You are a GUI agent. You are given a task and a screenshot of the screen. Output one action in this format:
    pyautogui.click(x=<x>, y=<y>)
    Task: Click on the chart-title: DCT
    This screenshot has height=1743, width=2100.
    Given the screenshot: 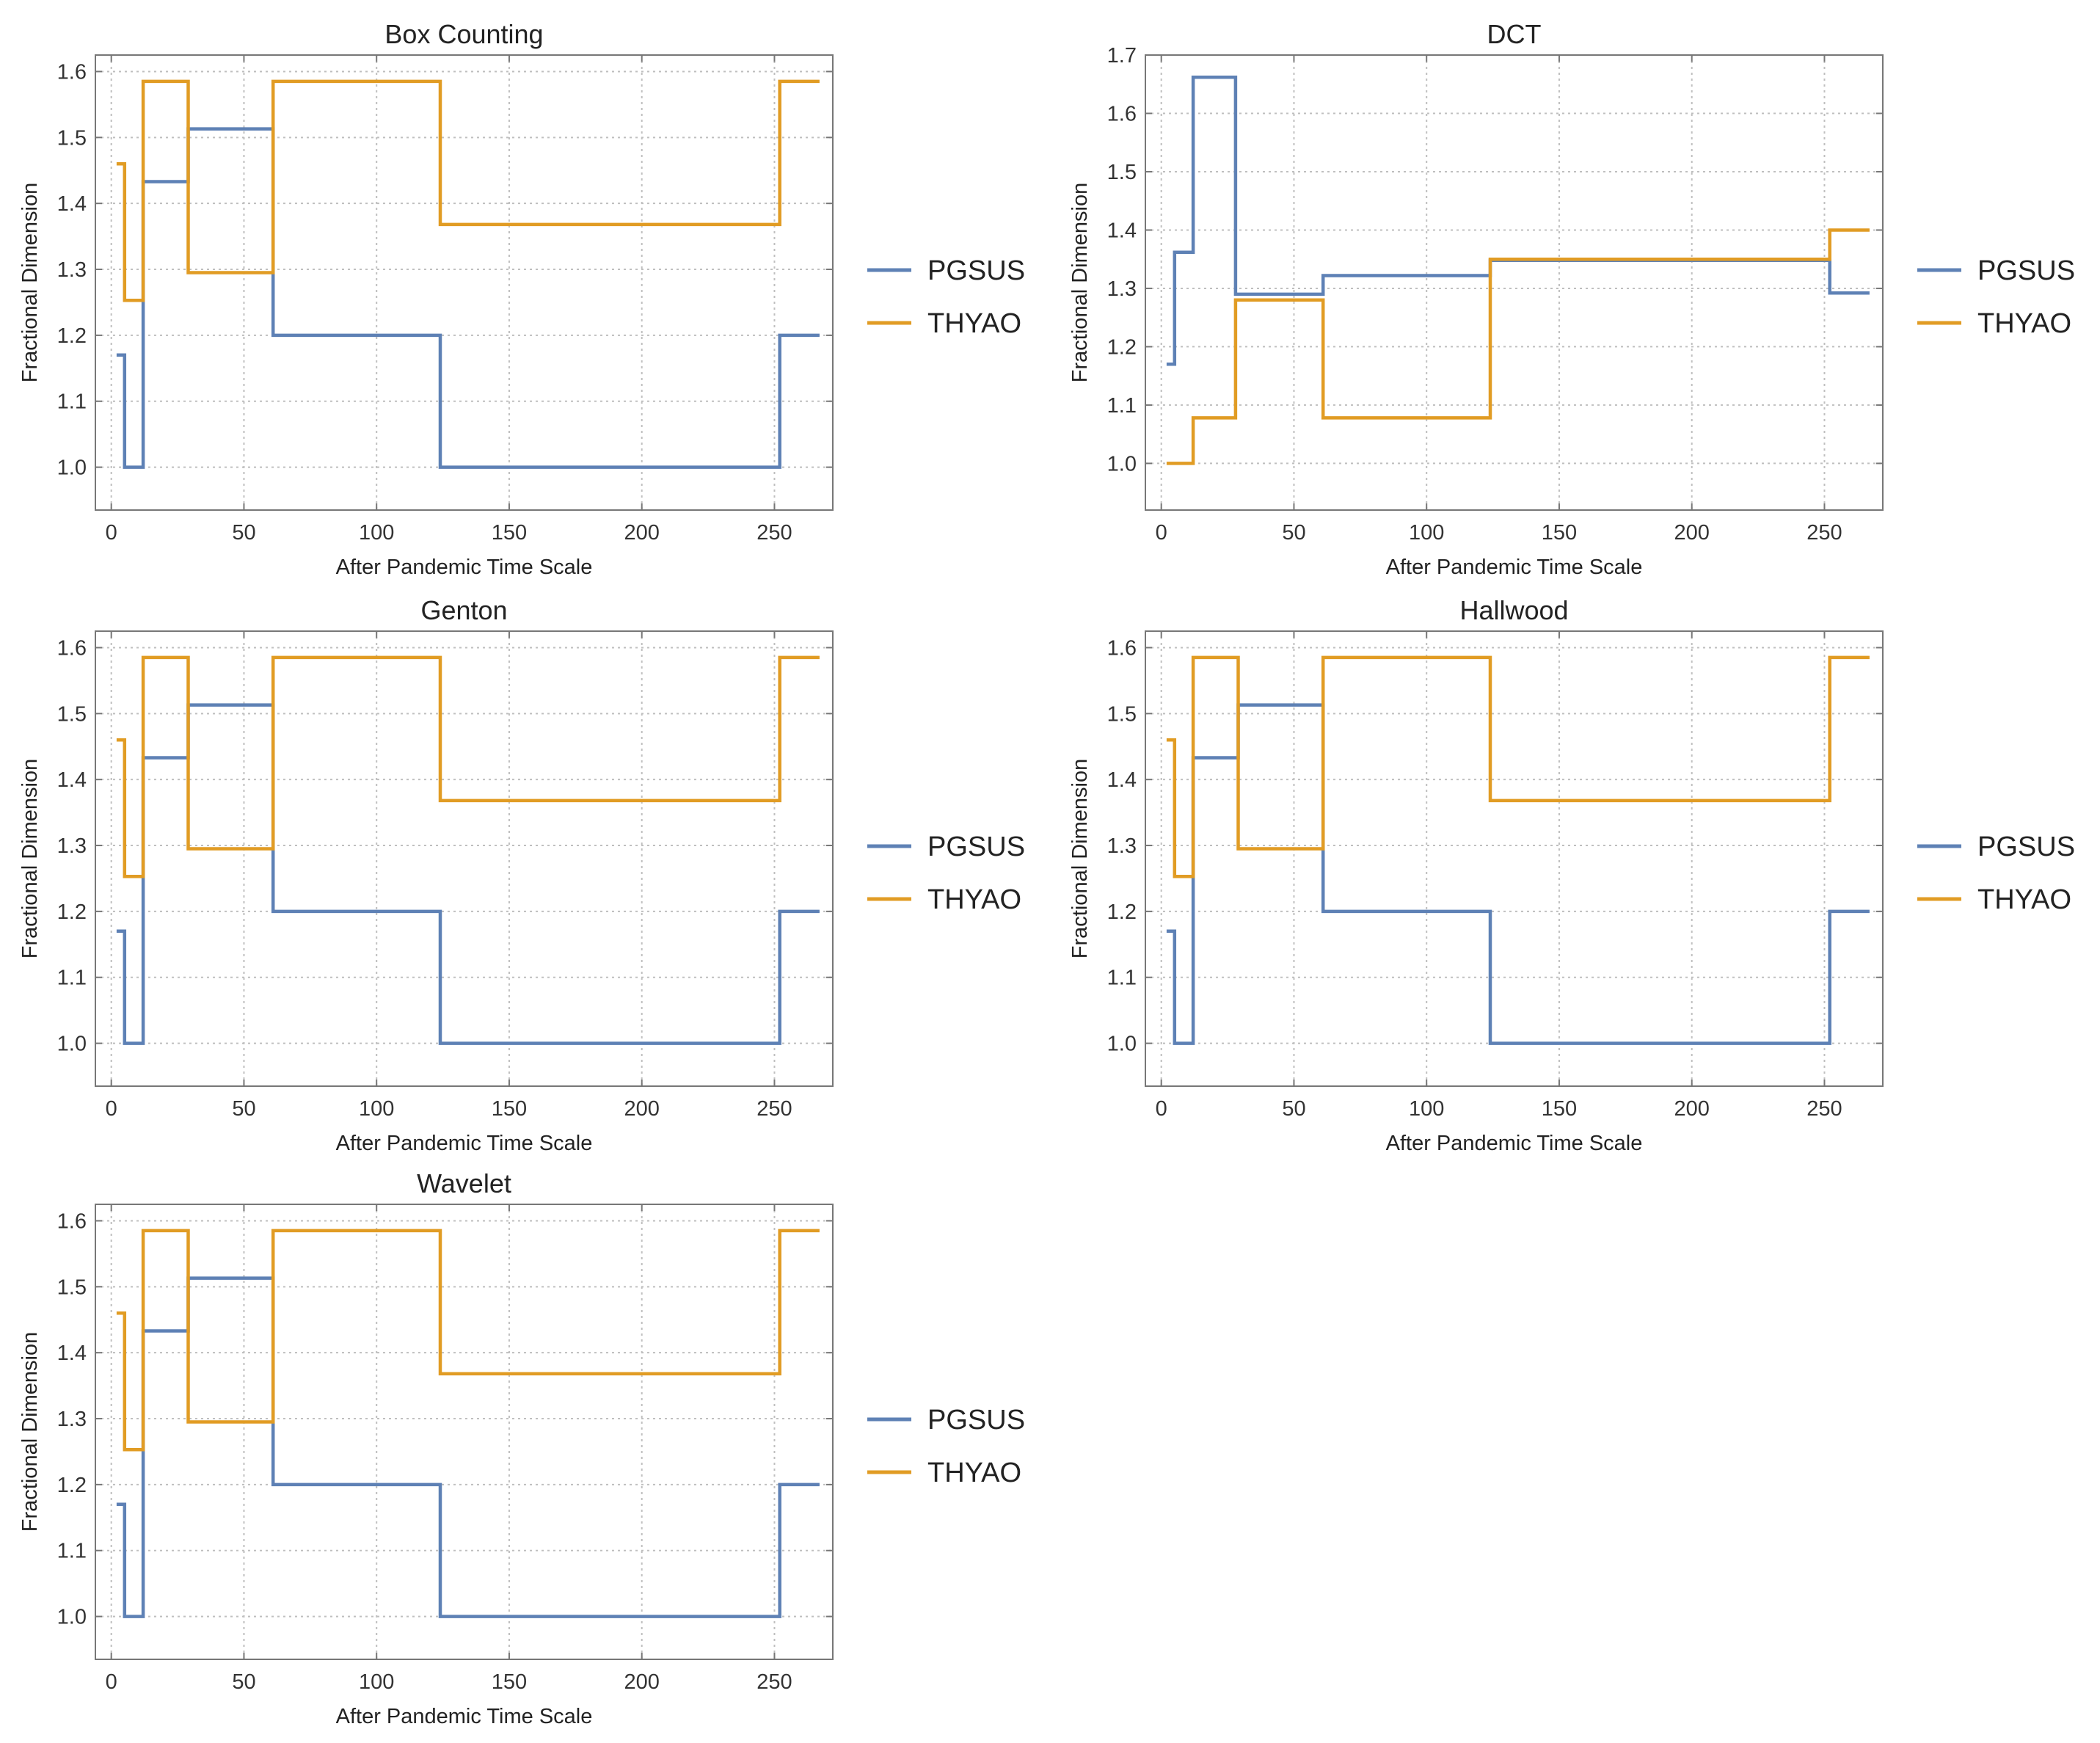 What is the action you would take?
    pyautogui.click(x=1514, y=34)
    